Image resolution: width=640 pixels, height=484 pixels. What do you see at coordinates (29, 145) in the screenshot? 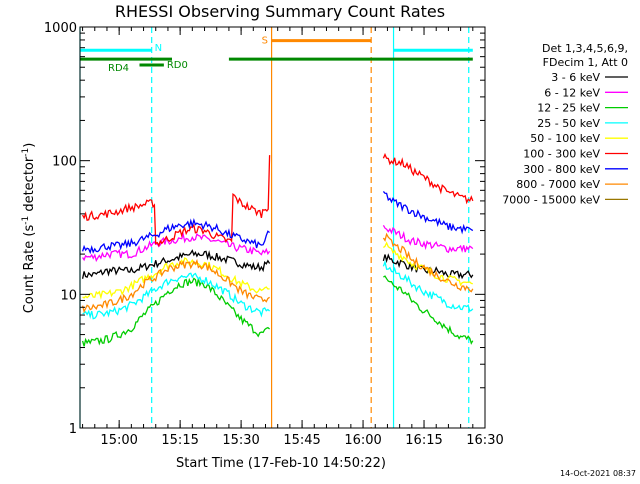
I see `y-axis-label-end: )` at bounding box center [29, 145].